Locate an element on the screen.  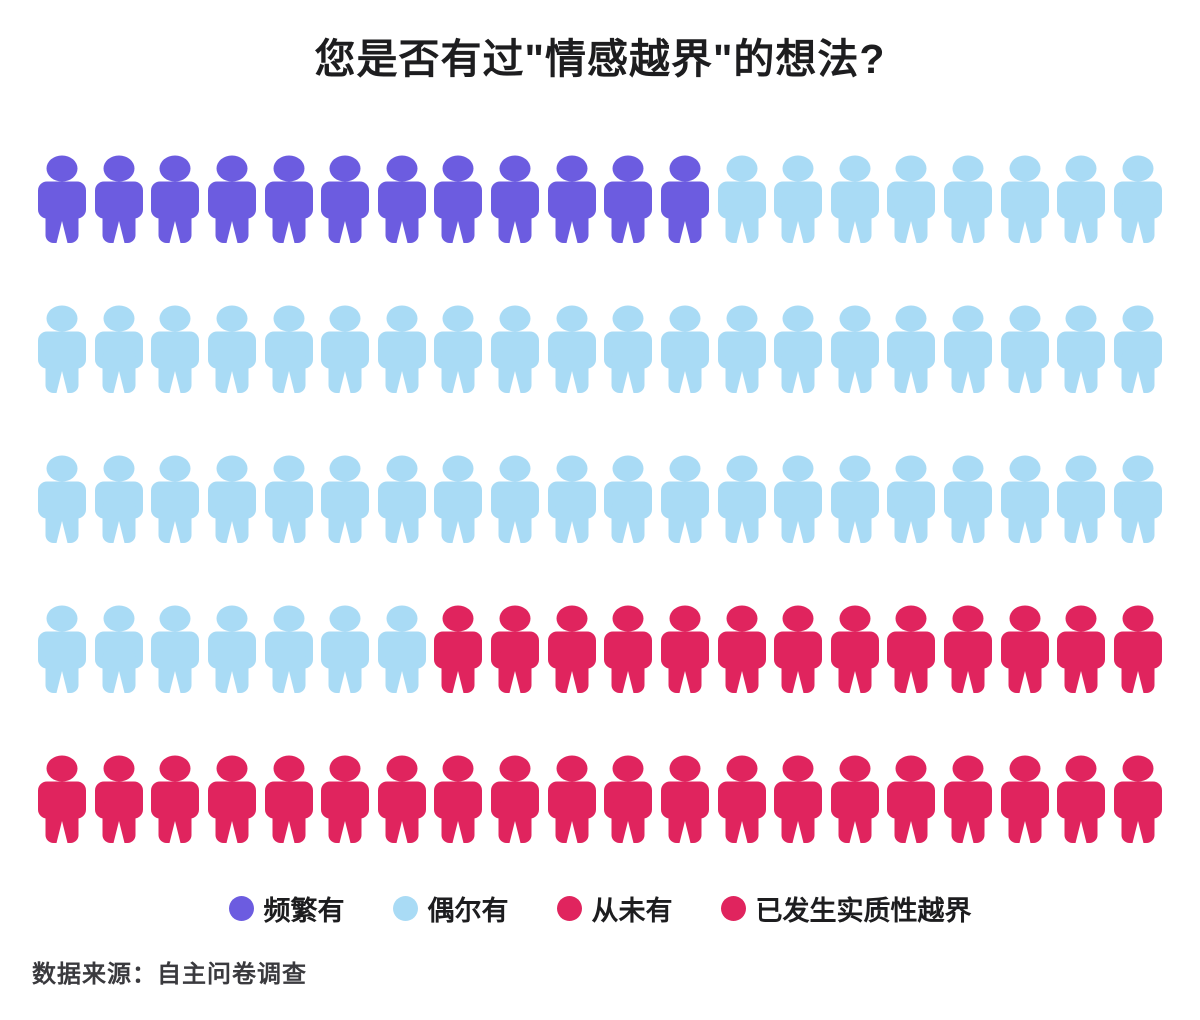
legend-item-occasional: 偶尔有 is located at coordinates (450, 908).